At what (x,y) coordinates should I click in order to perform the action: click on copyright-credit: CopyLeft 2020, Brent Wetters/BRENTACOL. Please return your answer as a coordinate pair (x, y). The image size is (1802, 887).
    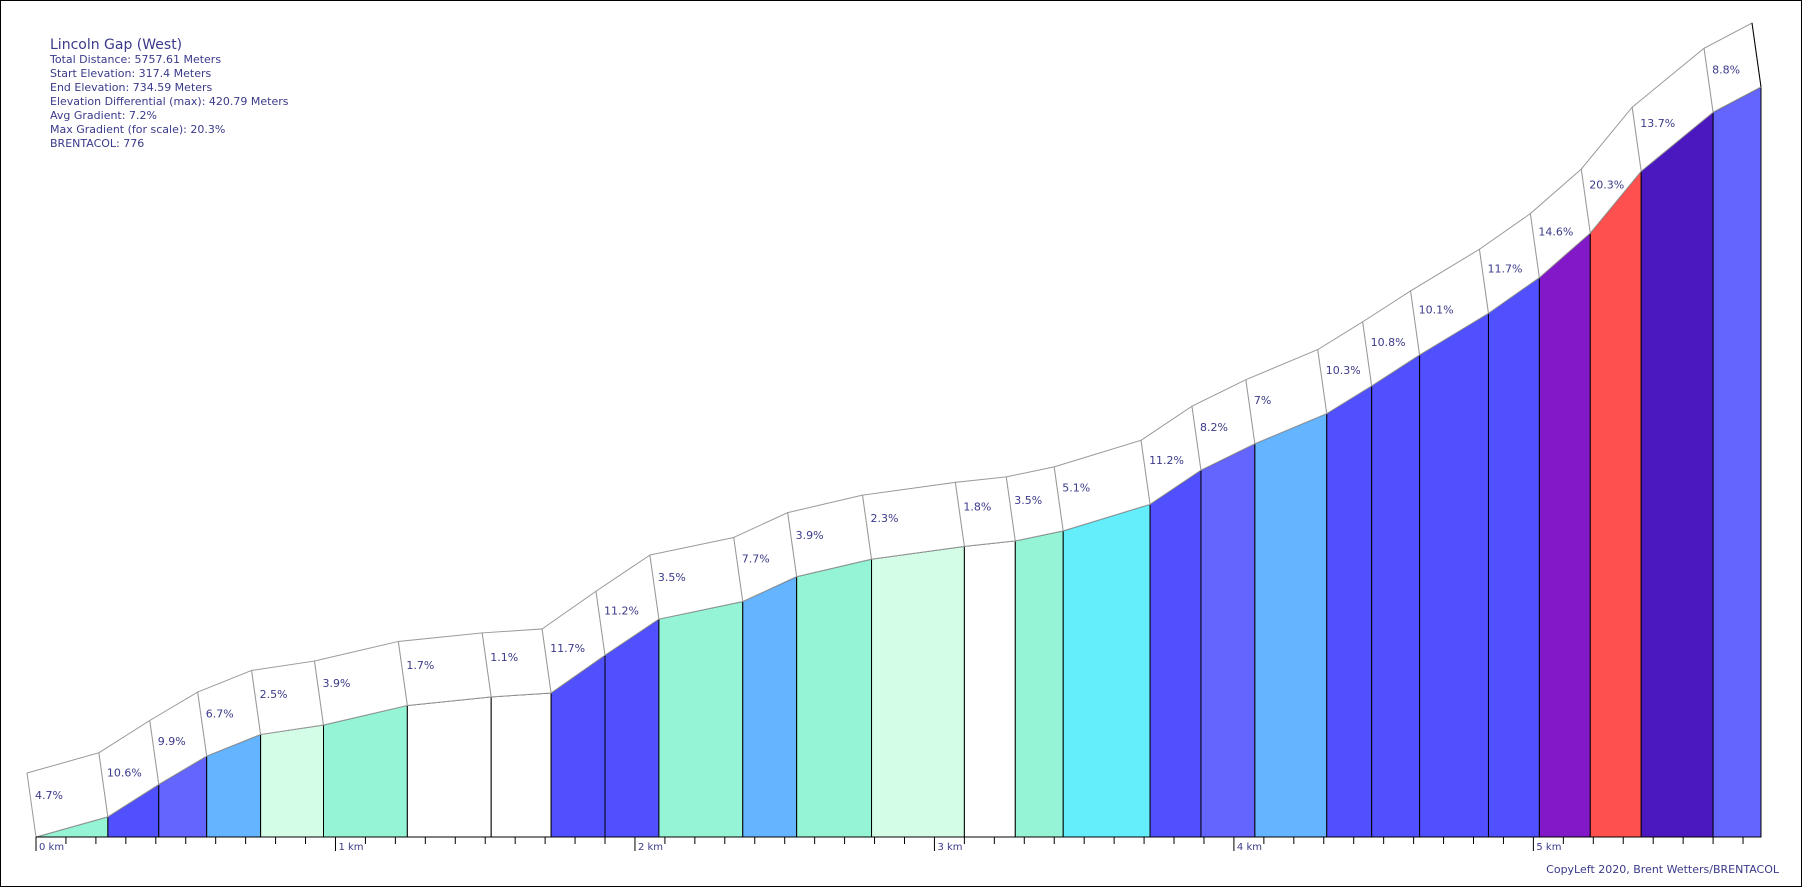
    Looking at the image, I should click on (1662, 869).